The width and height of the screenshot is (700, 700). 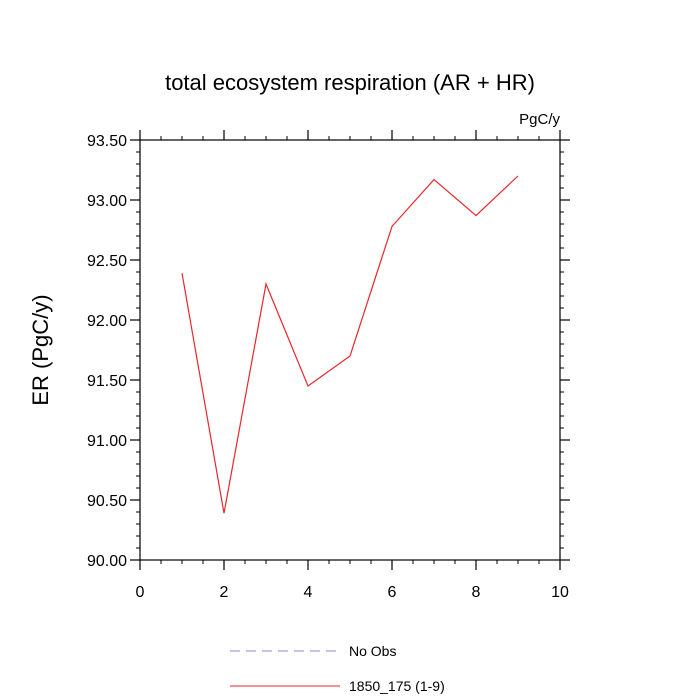 I want to click on y-axis-label: ER (PgC/y), so click(x=40, y=349).